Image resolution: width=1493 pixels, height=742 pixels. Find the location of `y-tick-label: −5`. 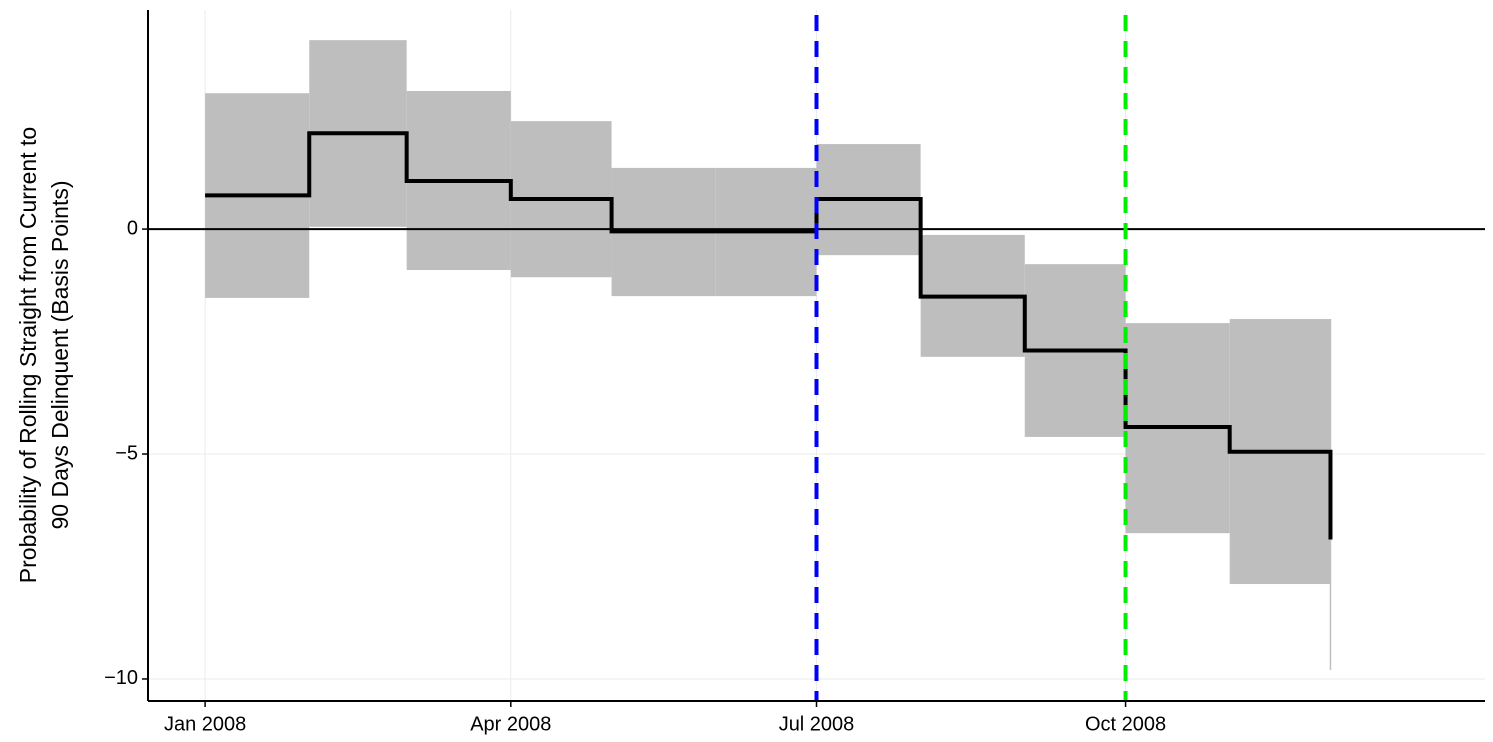

y-tick-label: −5 is located at coordinates (126, 453).